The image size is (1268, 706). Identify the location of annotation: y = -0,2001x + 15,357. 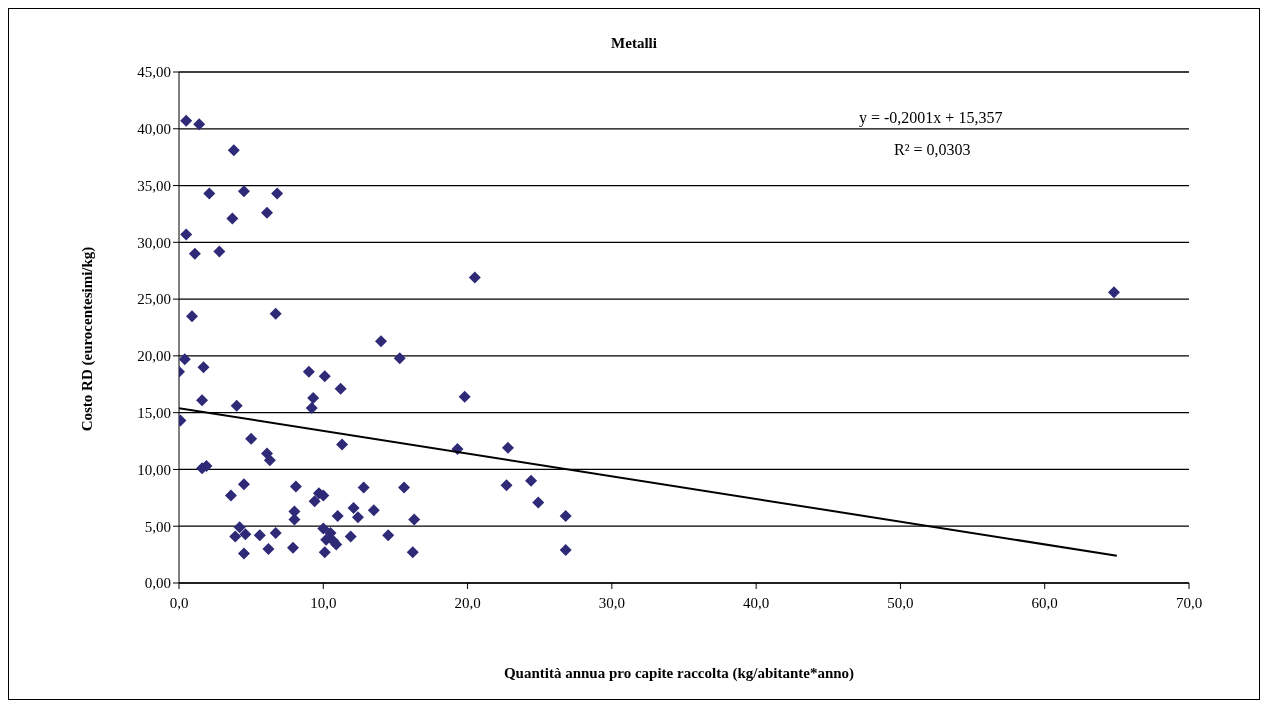
(931, 118).